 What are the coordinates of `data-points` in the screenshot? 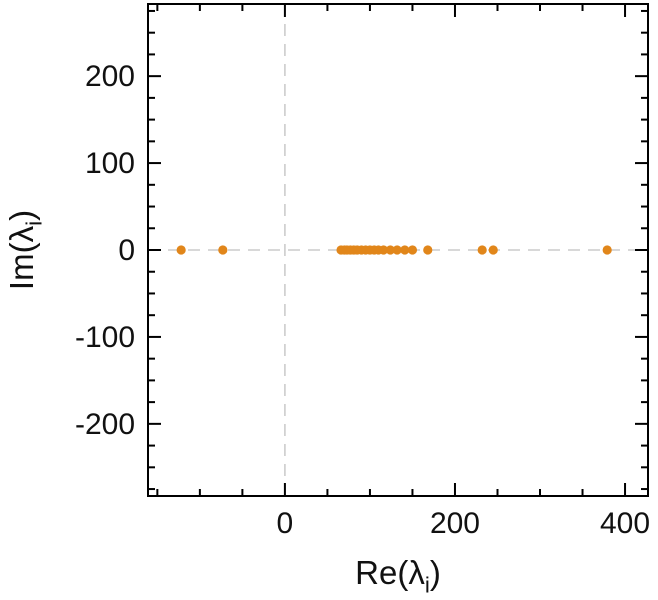 It's located at (394, 250).